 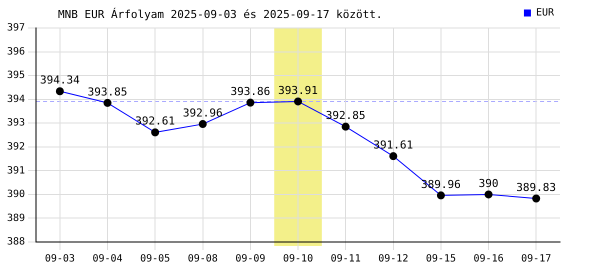 I want to click on y-tick-label: 391, so click(x=16, y=170).